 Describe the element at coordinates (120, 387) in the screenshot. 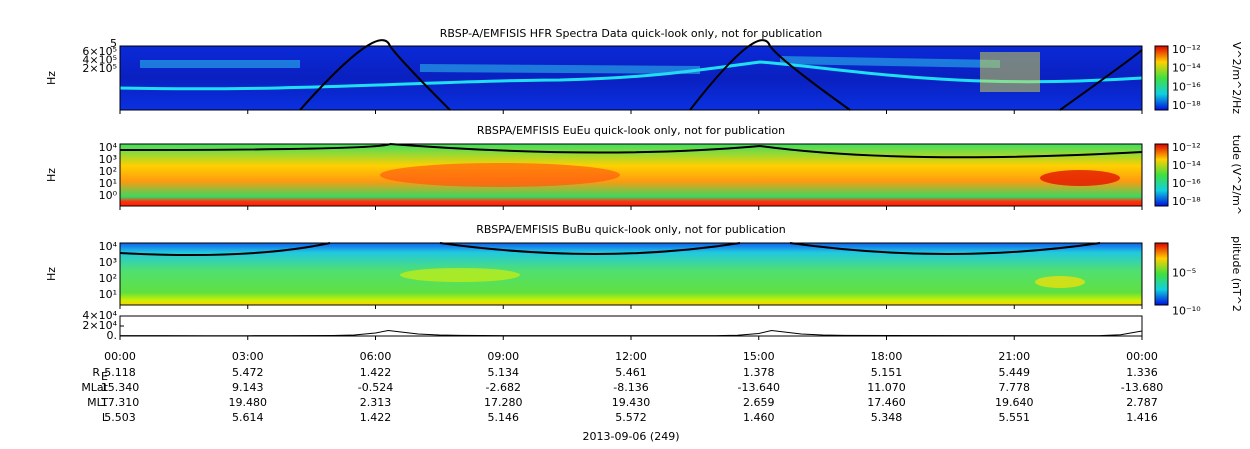

I see `ephemeris-value: 15.340` at that location.